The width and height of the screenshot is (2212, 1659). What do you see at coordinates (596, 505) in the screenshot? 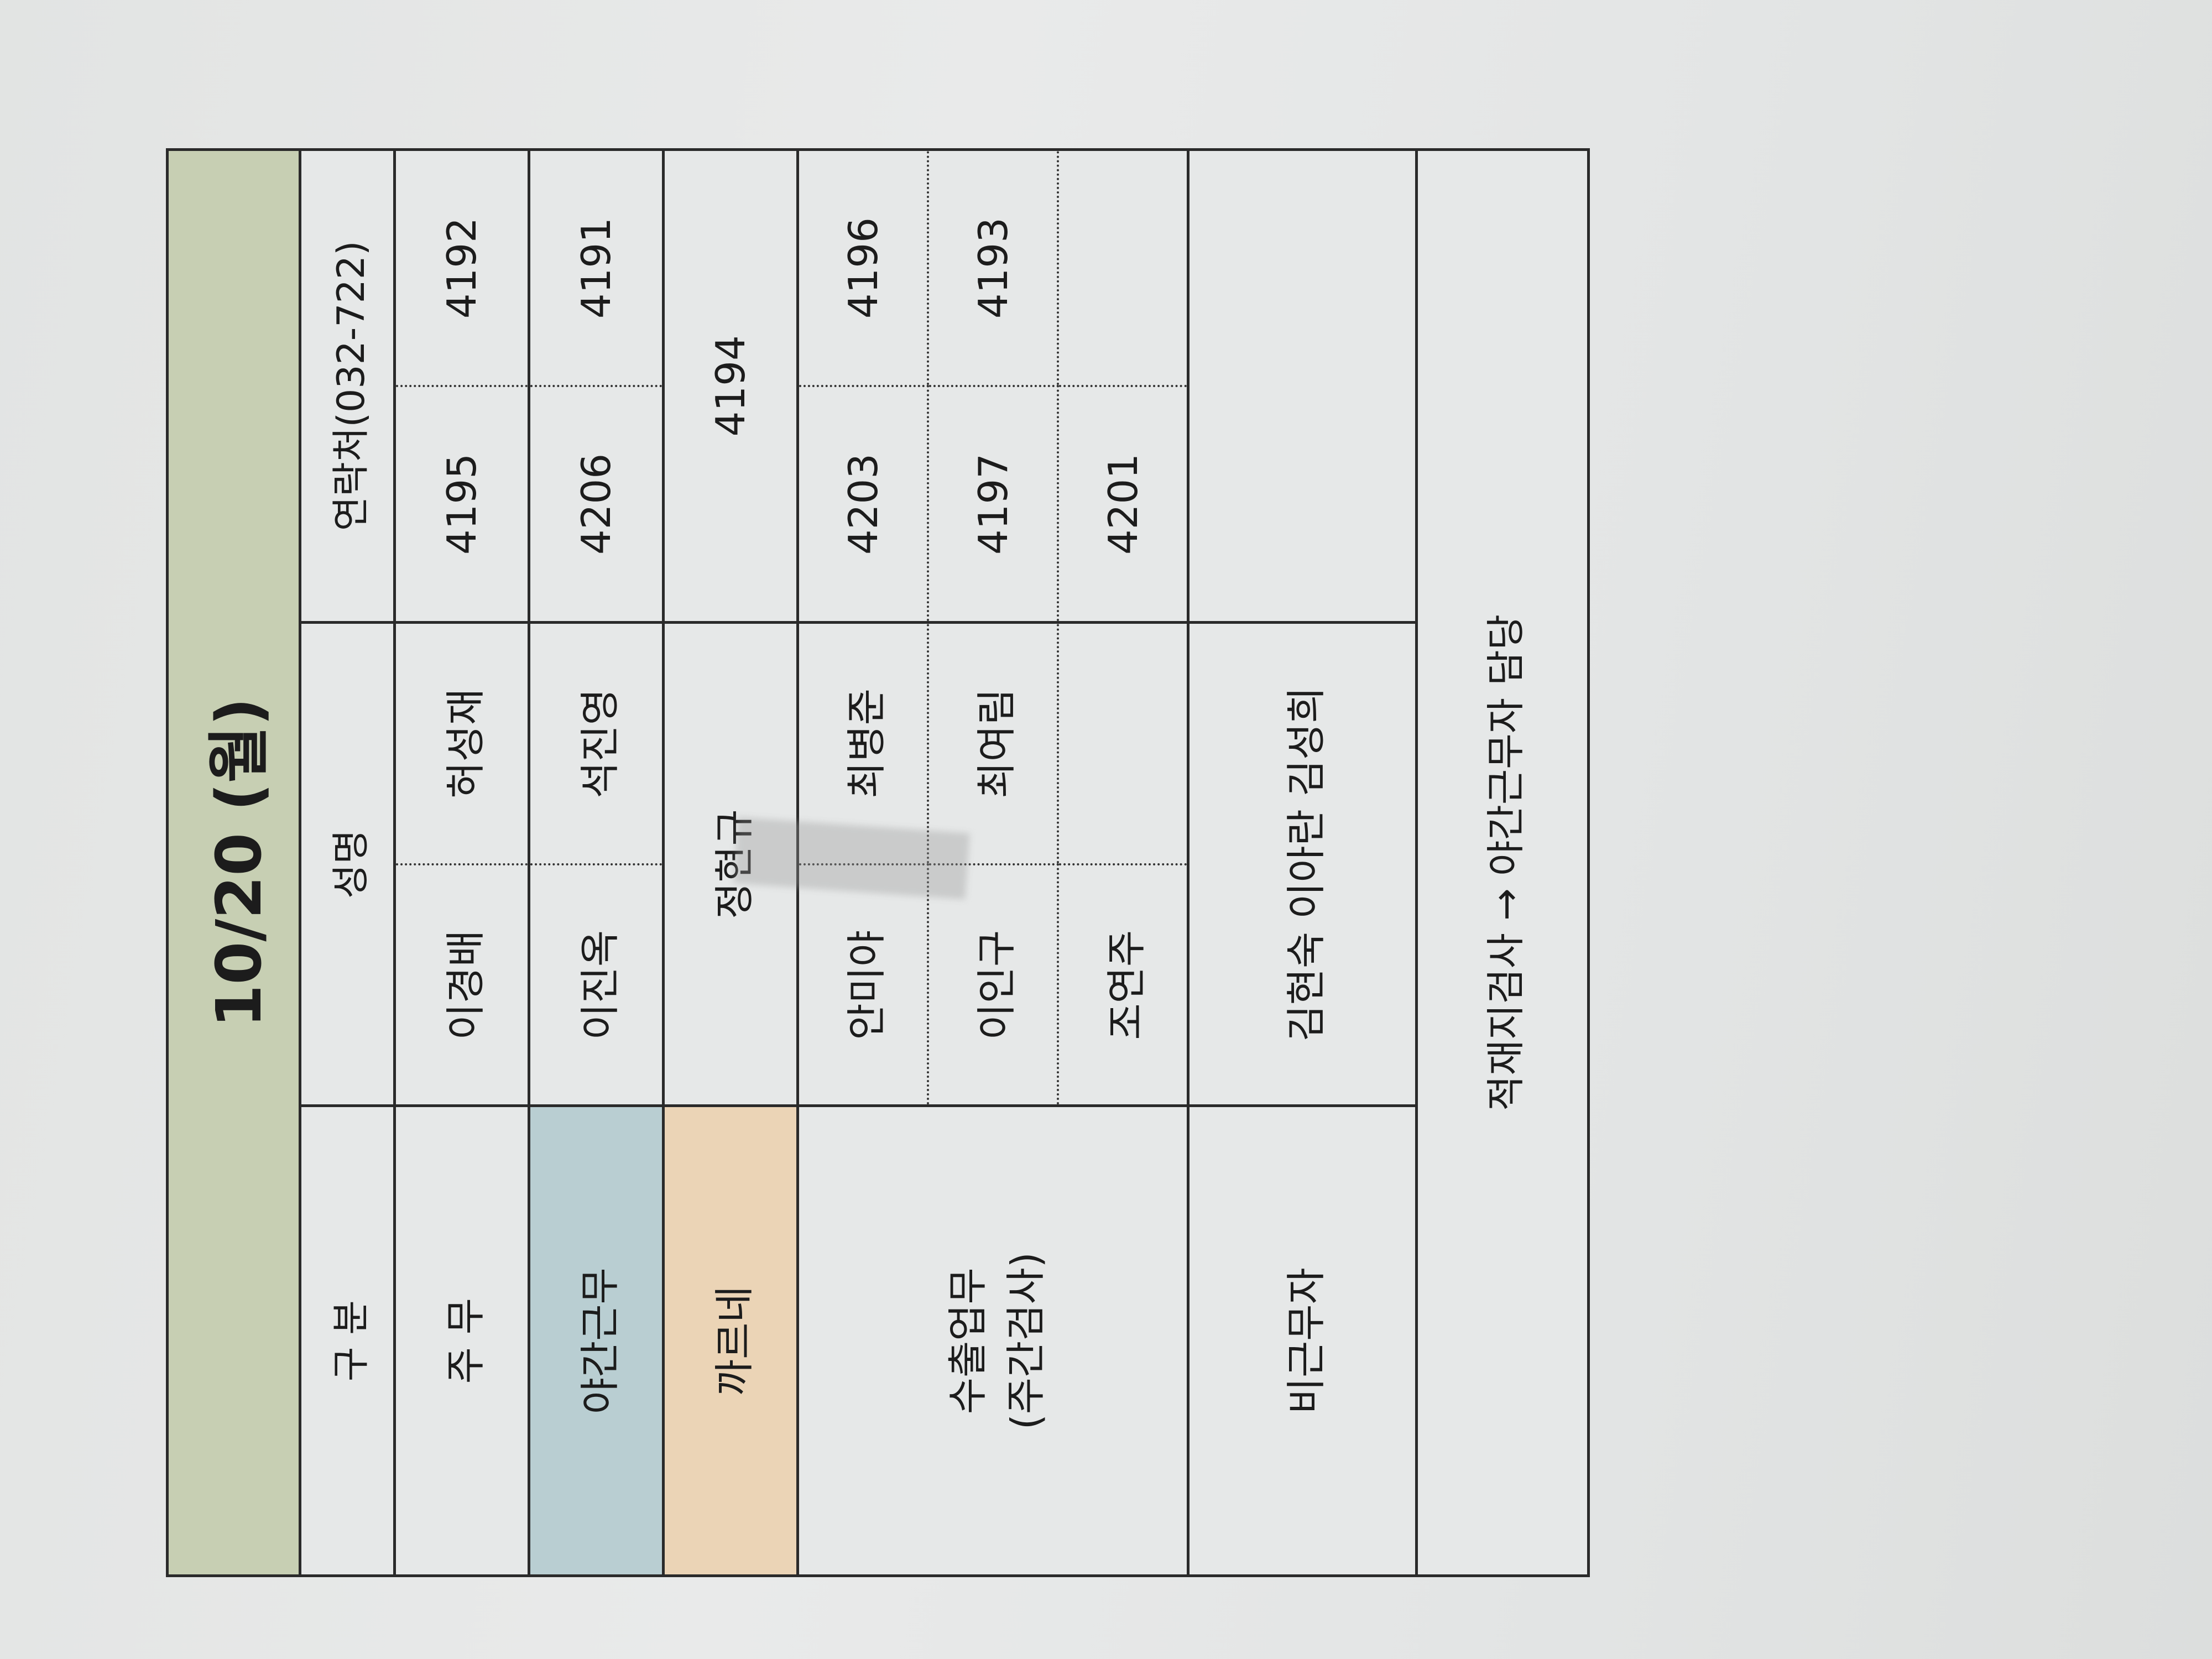
I see `contact-cell: 4206` at bounding box center [596, 505].